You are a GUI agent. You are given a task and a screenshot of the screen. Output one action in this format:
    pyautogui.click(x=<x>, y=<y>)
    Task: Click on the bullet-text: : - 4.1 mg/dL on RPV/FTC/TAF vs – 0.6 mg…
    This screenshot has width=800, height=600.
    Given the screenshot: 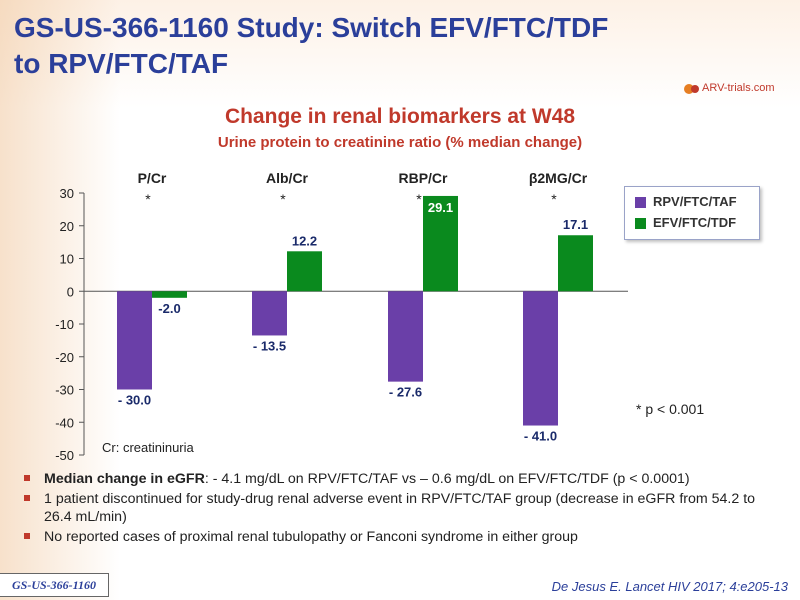 What is the action you would take?
    pyautogui.click(x=447, y=479)
    